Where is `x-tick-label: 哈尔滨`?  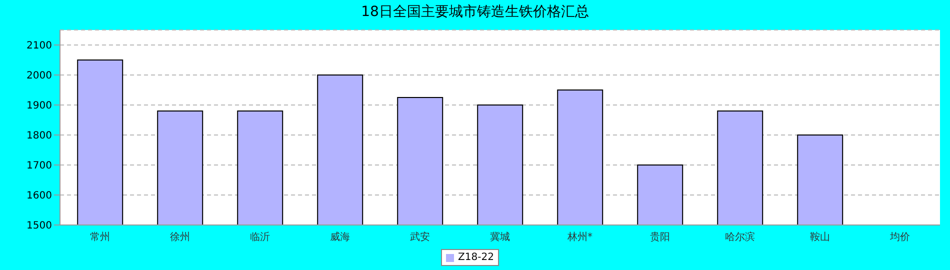
x-tick-label: 哈尔滨 is located at coordinates (740, 237).